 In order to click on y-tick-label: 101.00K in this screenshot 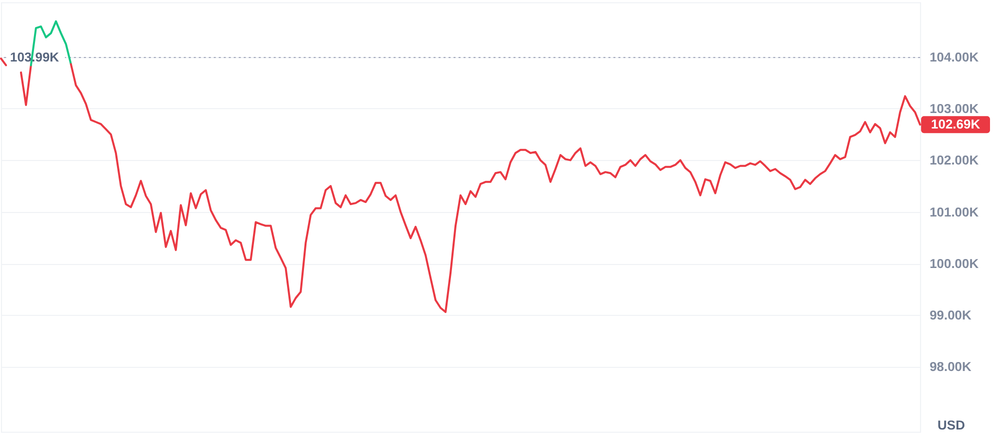, I will do `click(955, 212)`.